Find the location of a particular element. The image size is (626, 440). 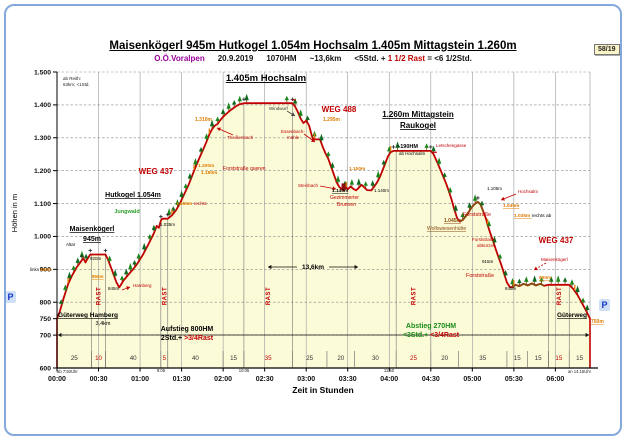

chart-annotation: 850m is located at coordinates (545, 278).